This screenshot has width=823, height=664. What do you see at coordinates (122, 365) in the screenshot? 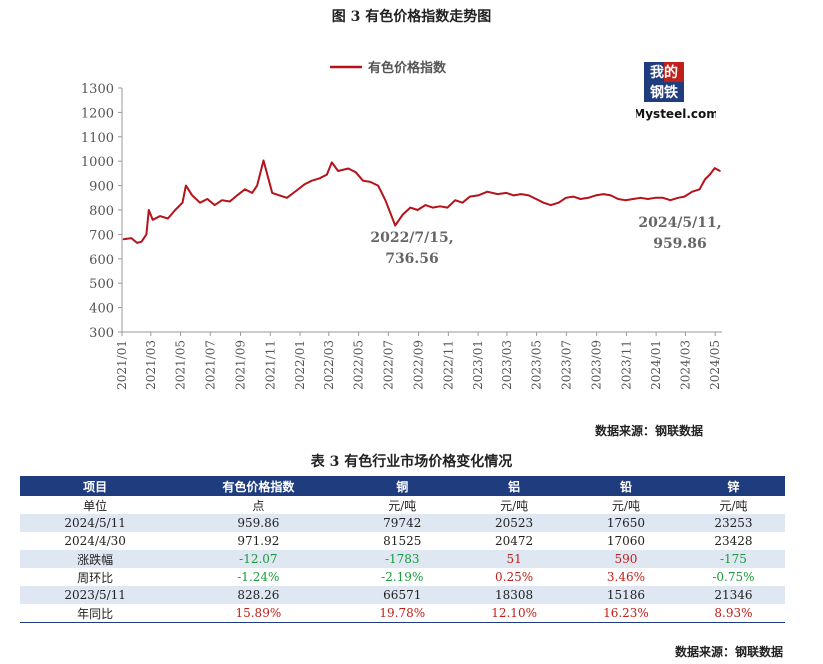
I see `x-tick-label: 2021/01` at bounding box center [122, 365].